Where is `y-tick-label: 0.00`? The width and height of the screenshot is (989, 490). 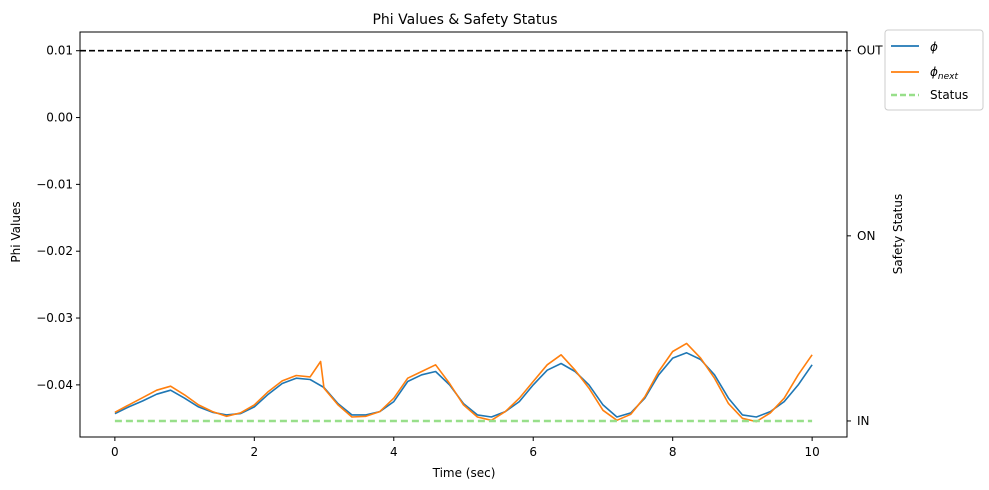
y-tick-label: 0.00 is located at coordinates (59, 118).